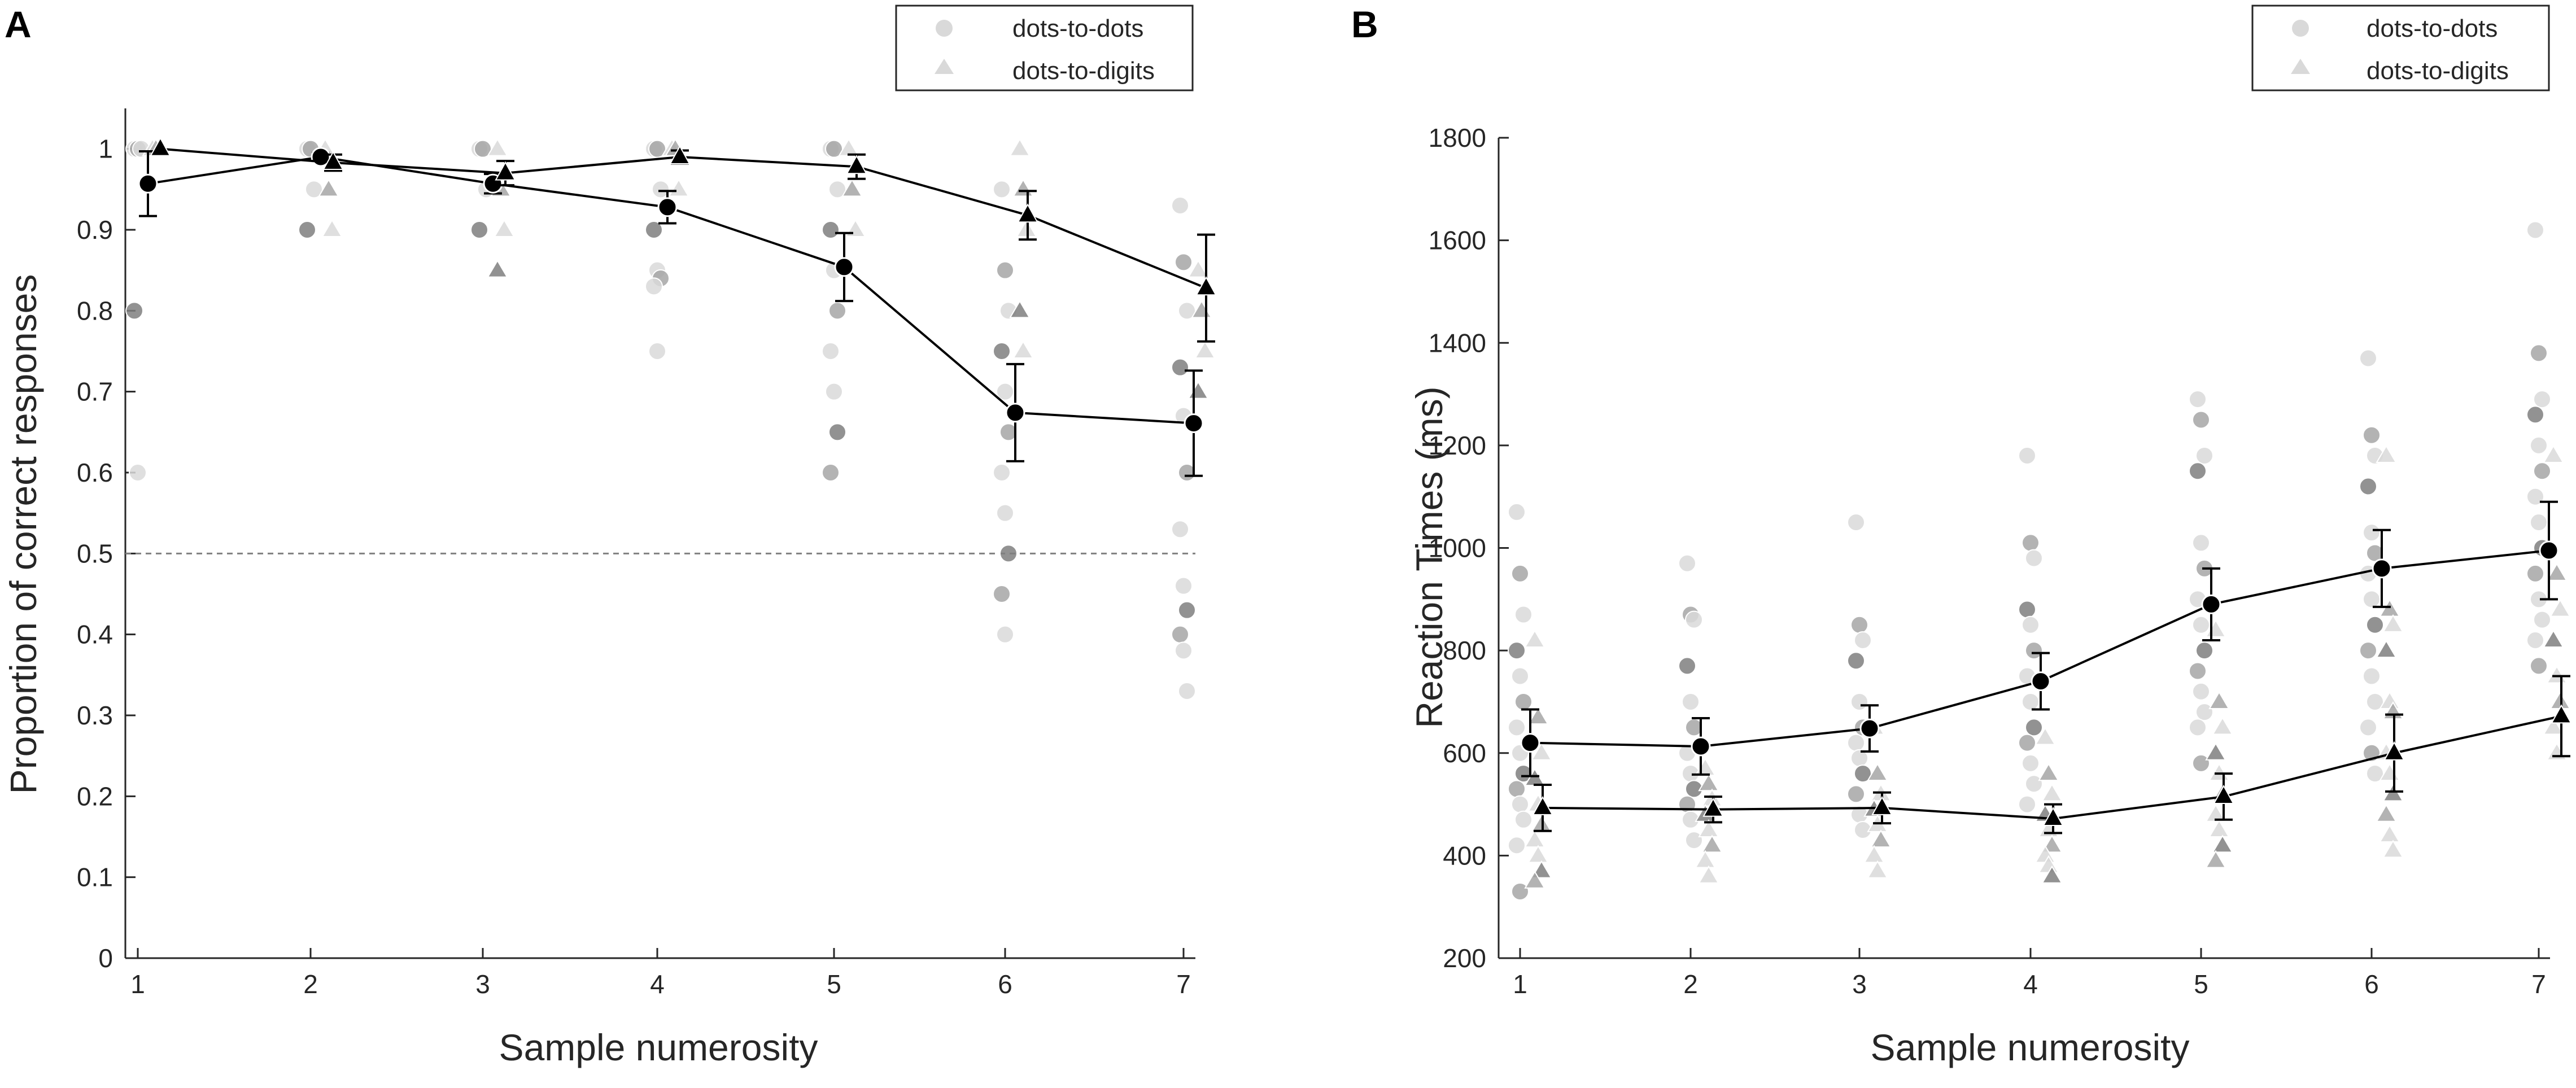  Describe the element at coordinates (1465, 753) in the screenshot. I see `pb-y-tick-label: 600` at that location.